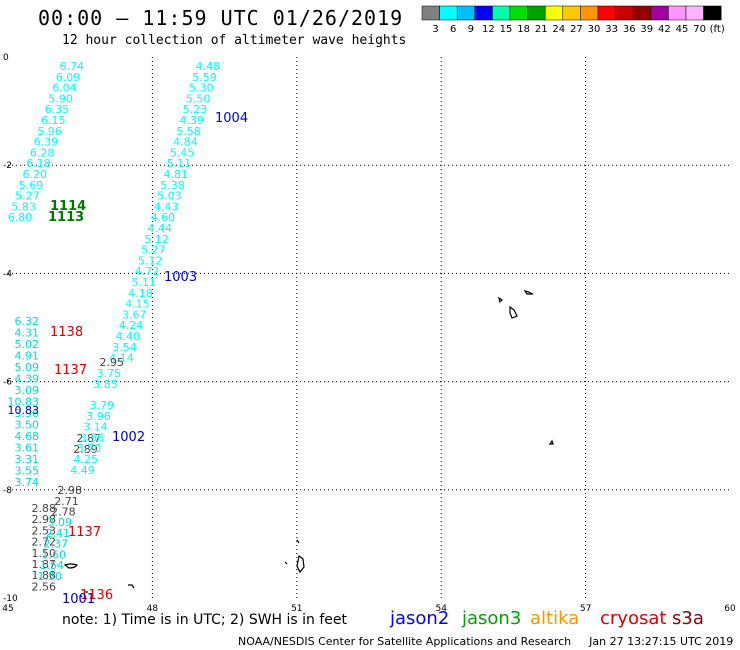 The height and width of the screenshot is (650, 740). What do you see at coordinates (27, 436) in the screenshot?
I see `wave-height-value: 4.68` at bounding box center [27, 436].